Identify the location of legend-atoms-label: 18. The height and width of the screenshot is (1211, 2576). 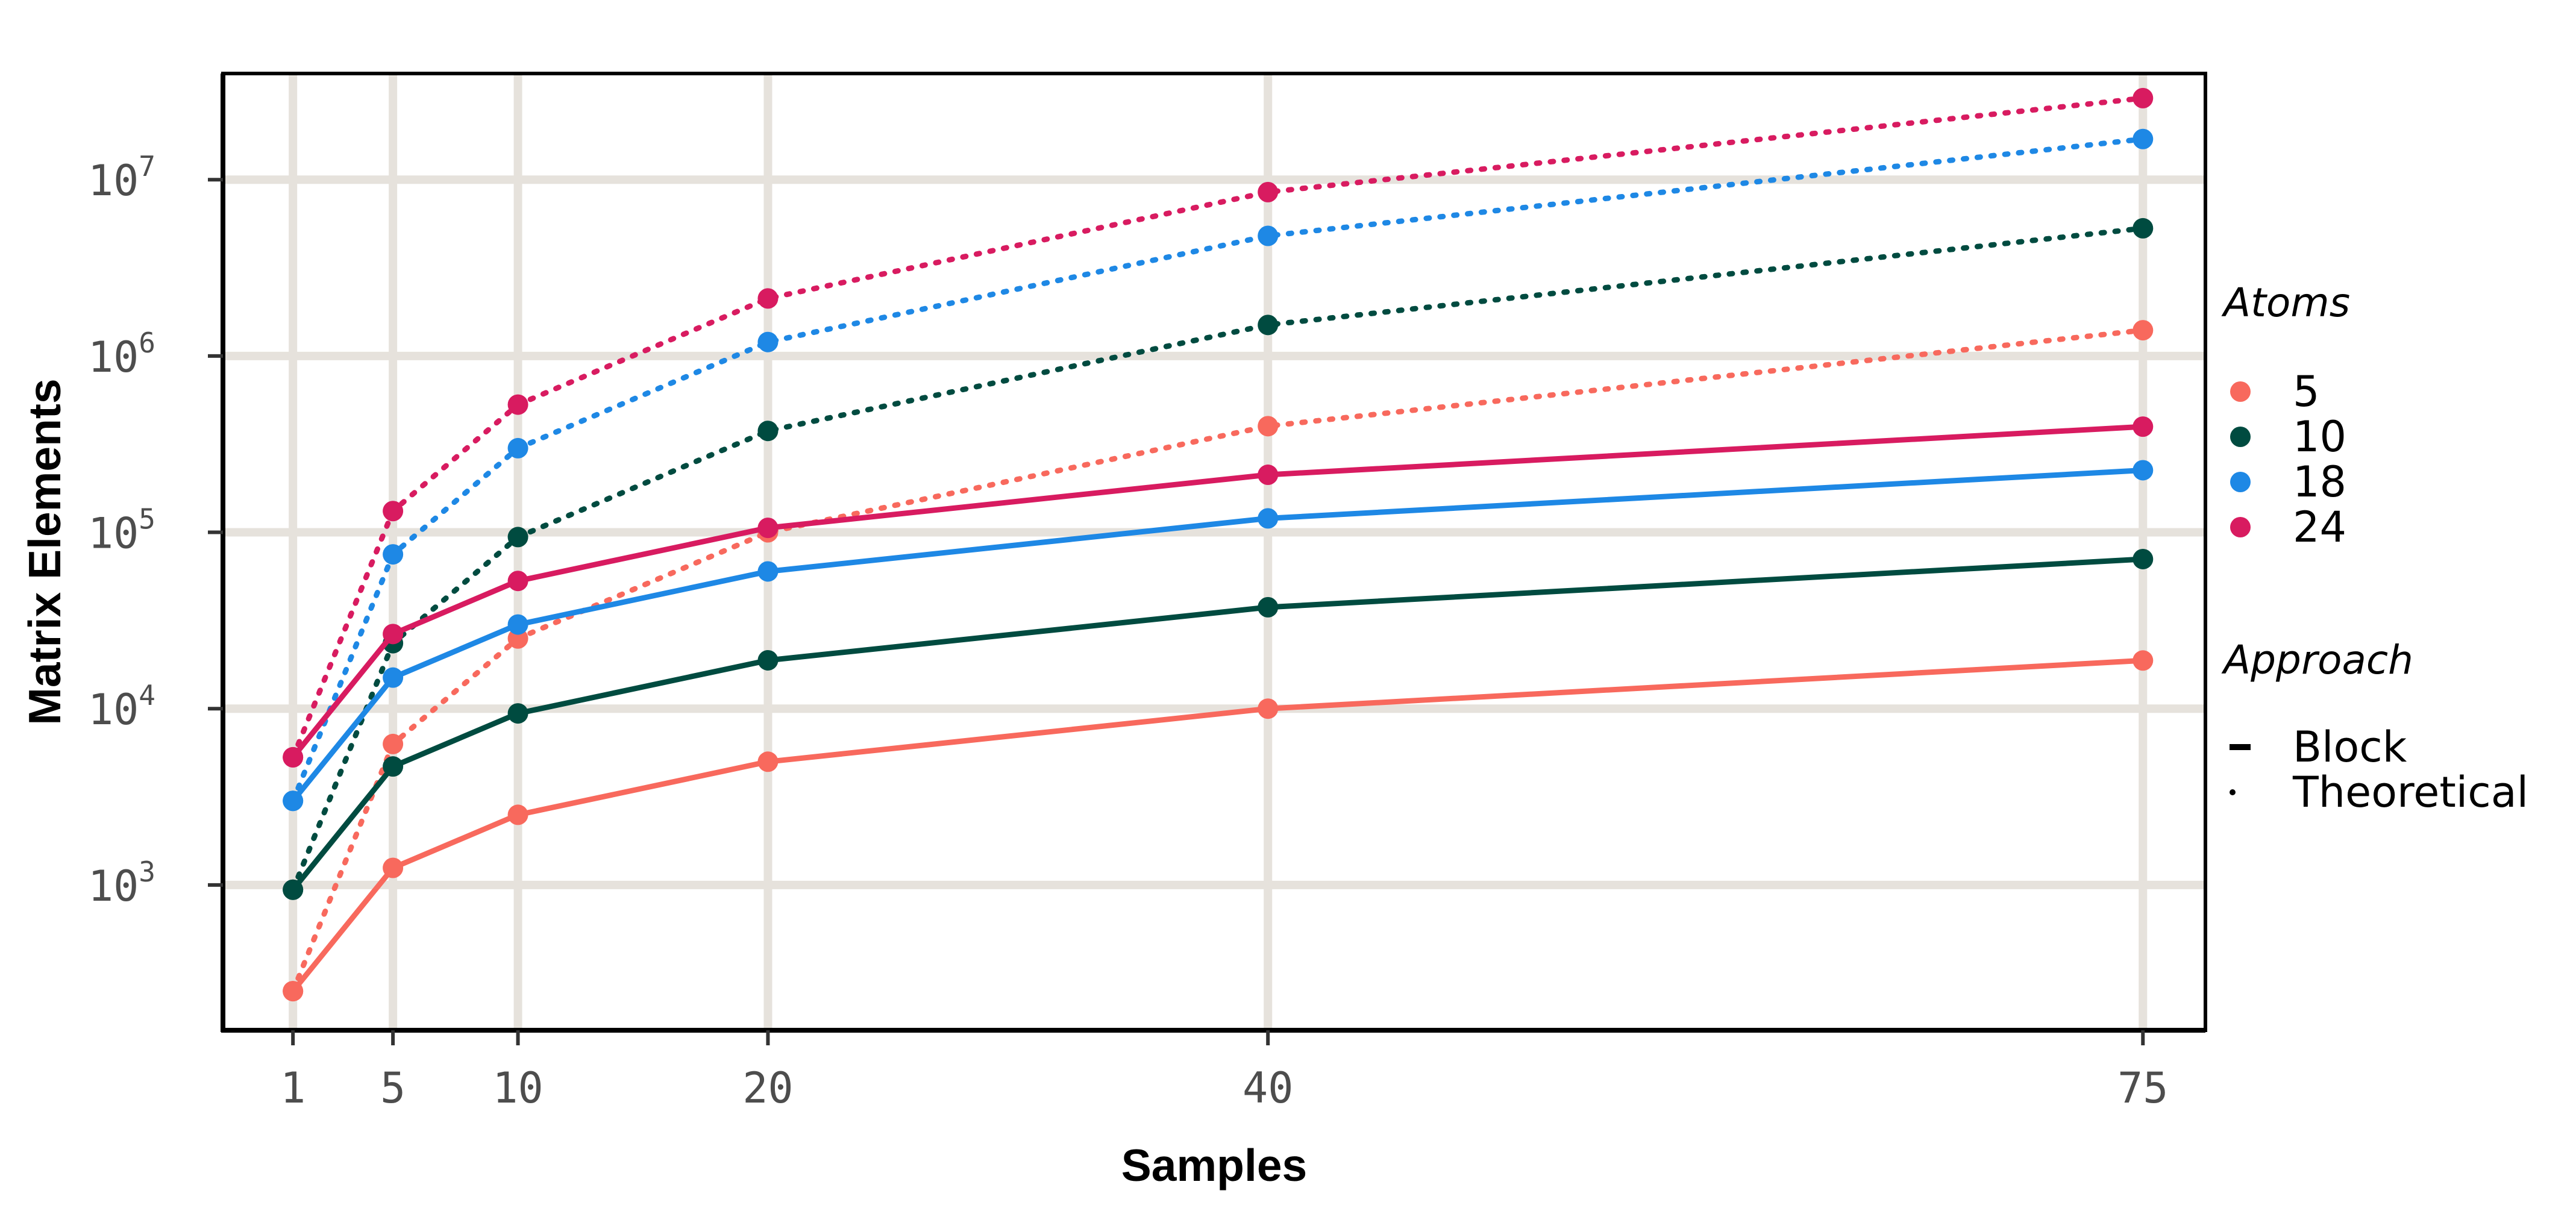
(2319, 482).